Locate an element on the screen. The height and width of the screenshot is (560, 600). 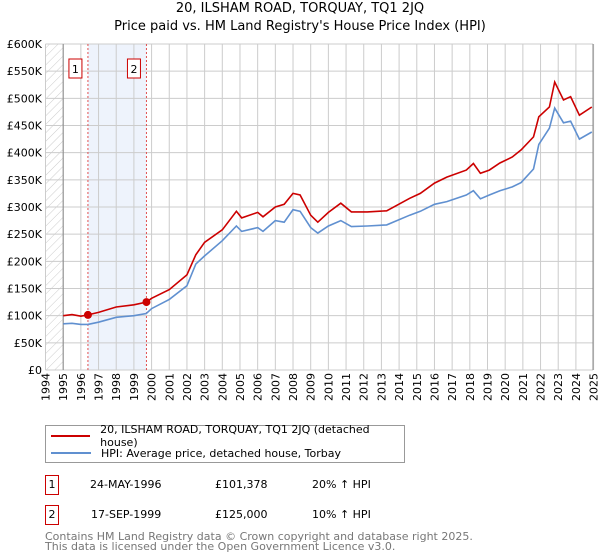
y-tick-label: £550K is located at coordinates (25, 71).